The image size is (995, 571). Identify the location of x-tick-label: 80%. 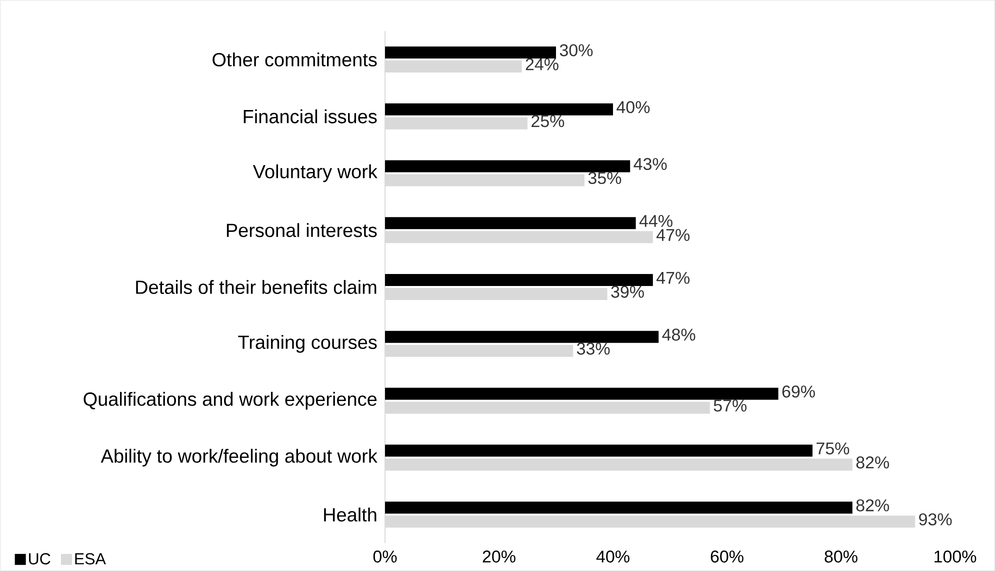
(841, 556).